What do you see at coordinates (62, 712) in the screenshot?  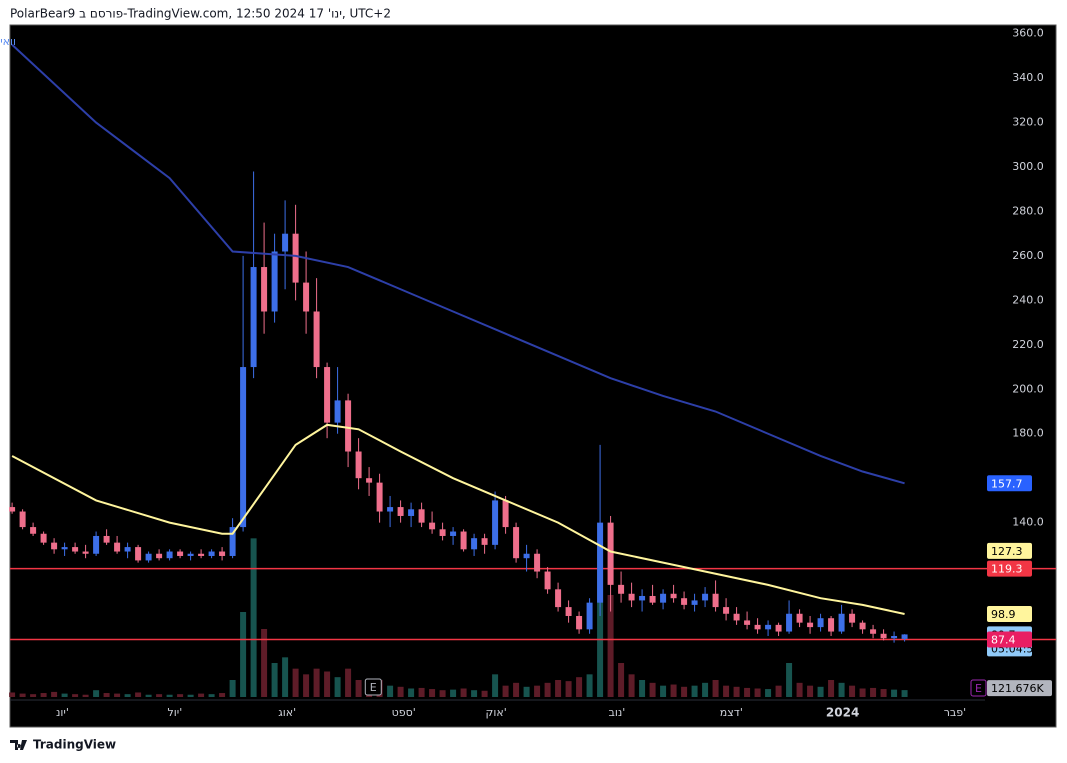 I see `x-tick-label: יונ'` at bounding box center [62, 712].